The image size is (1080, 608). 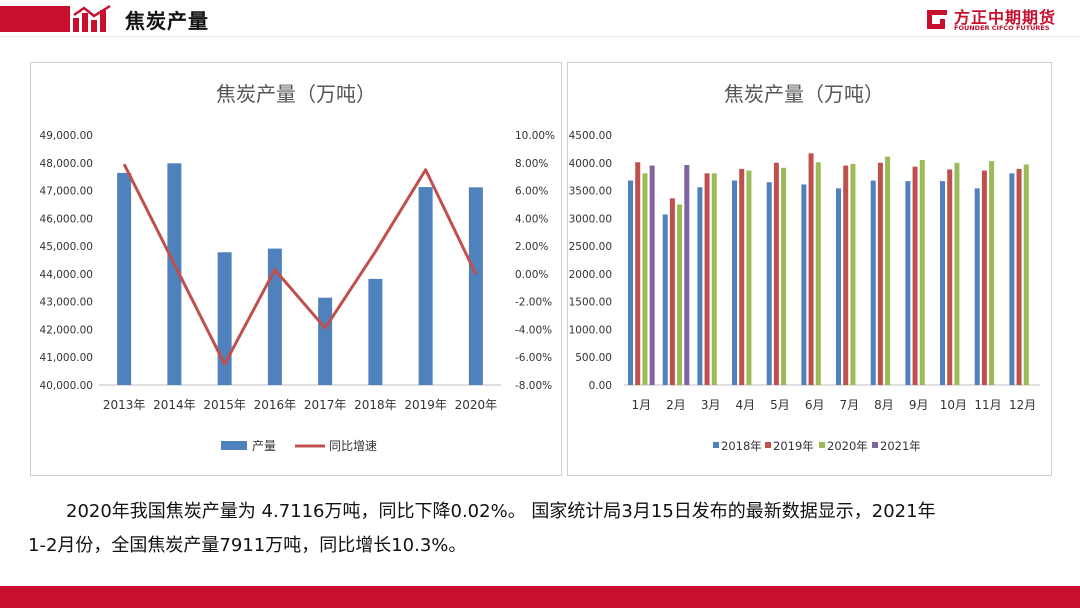 What do you see at coordinates (66, 192) in the screenshot?
I see `y-tick-label: 47,000.00` at bounding box center [66, 192].